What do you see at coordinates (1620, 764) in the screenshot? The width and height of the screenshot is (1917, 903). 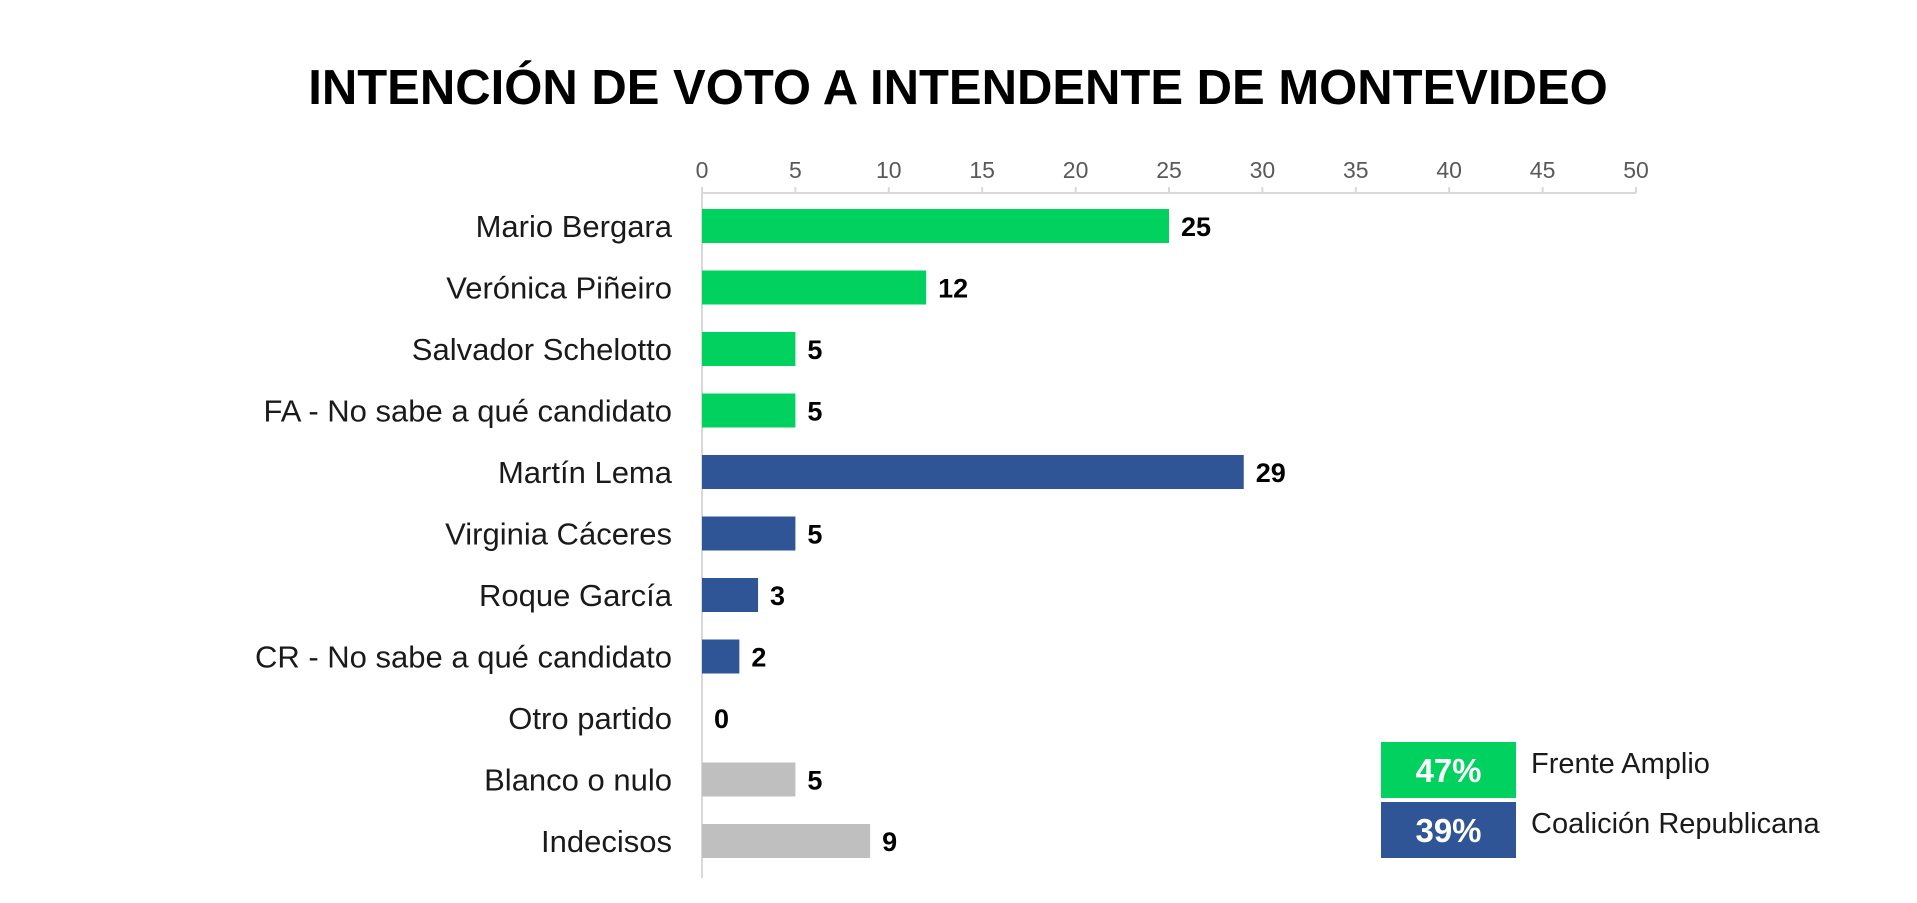 I see `legend-label: Frente Amplio` at bounding box center [1620, 764].